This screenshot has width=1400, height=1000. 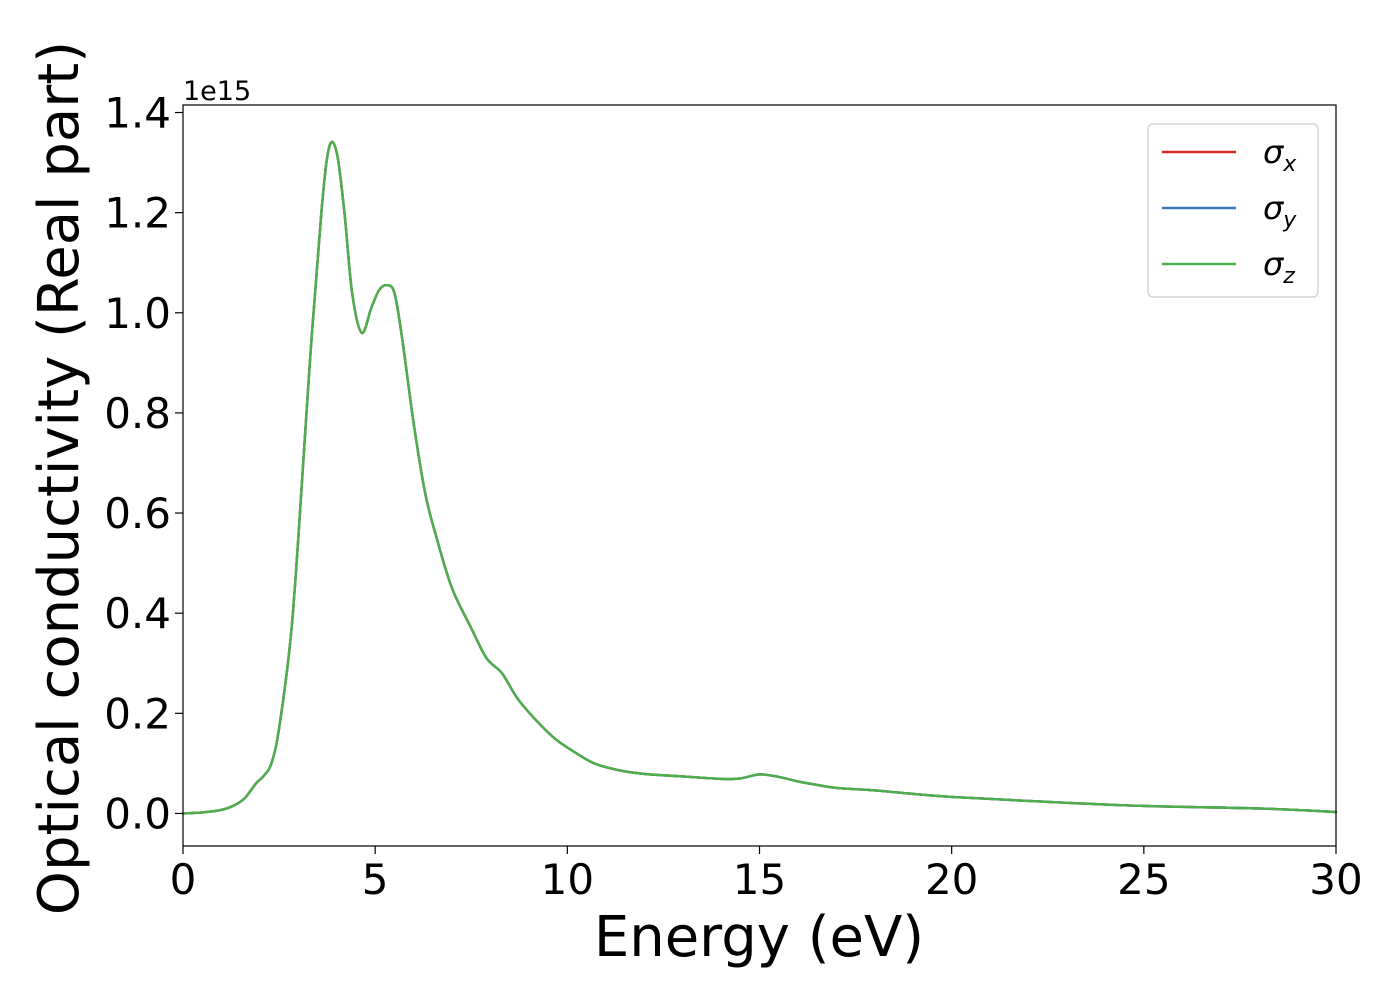 What do you see at coordinates (183, 879) in the screenshot?
I see `x-tick-label: 0` at bounding box center [183, 879].